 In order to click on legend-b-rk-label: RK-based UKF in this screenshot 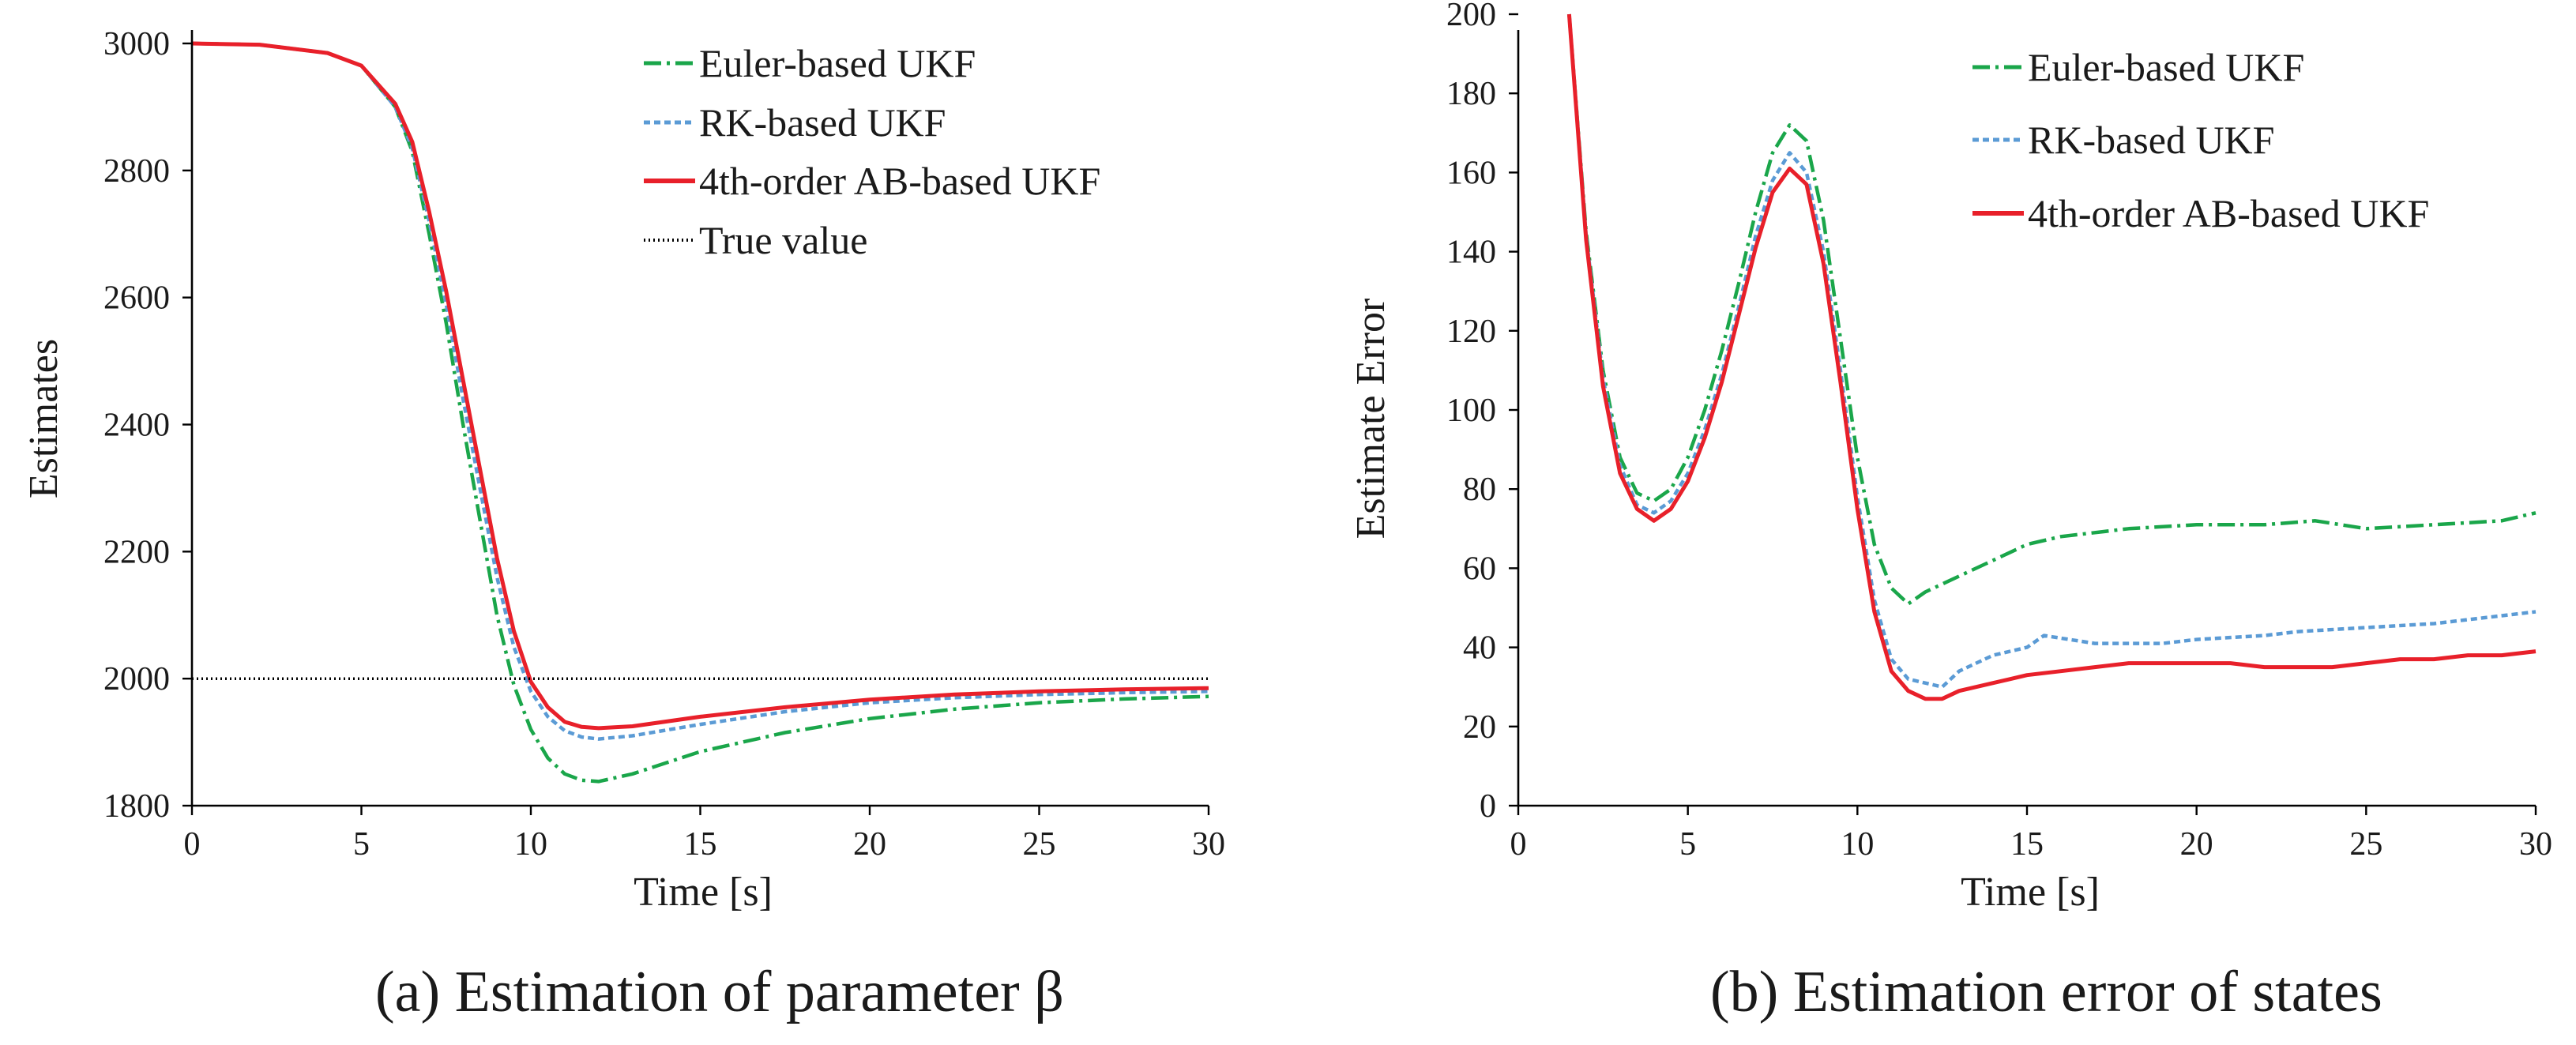, I will do `click(2151, 140)`.